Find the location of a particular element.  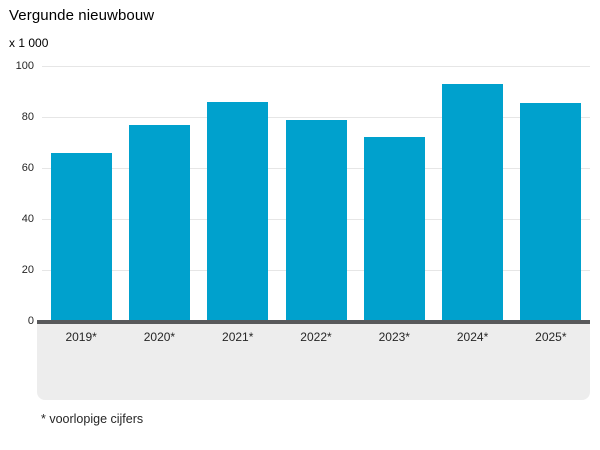

x-tick-label: 2023* is located at coordinates (394, 337).